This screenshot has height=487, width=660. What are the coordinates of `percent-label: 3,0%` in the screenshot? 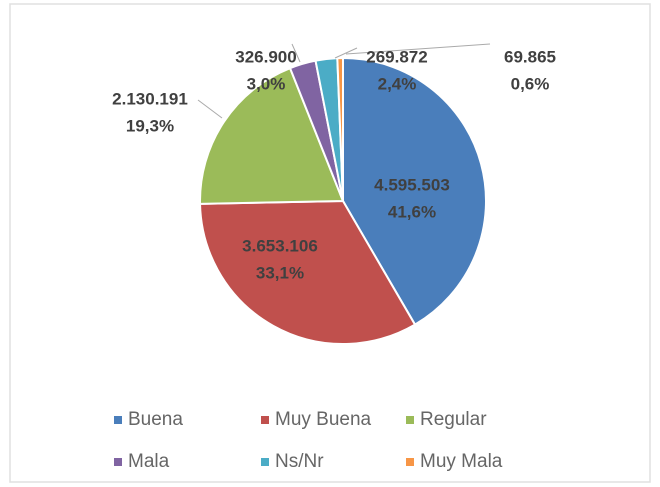 It's located at (266, 83).